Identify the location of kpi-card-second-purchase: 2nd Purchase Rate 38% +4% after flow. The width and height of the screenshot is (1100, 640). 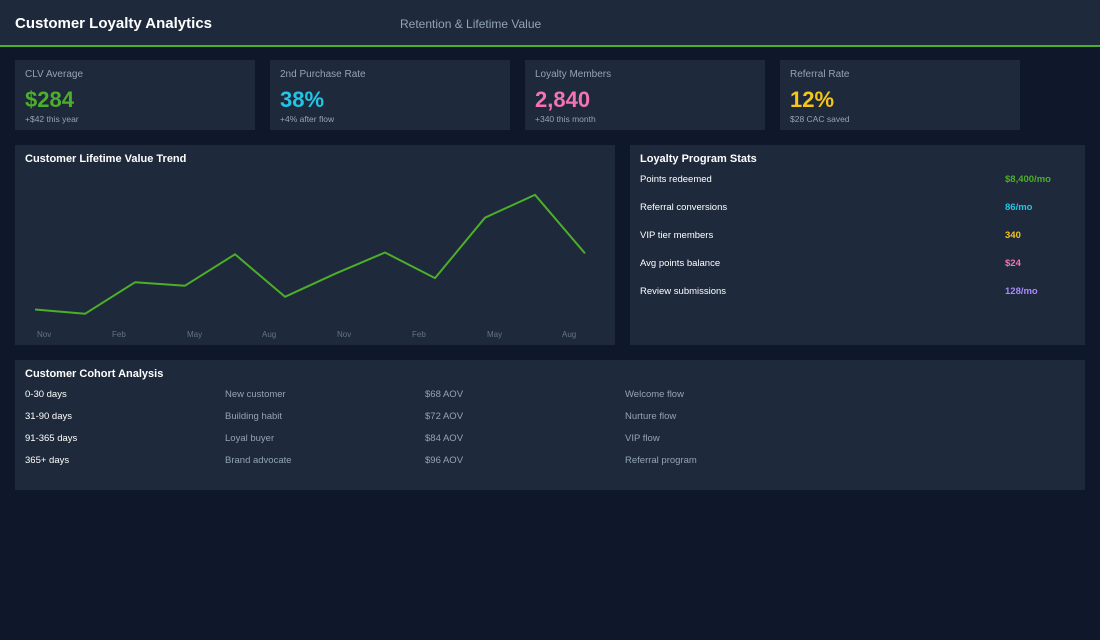
(390, 95).